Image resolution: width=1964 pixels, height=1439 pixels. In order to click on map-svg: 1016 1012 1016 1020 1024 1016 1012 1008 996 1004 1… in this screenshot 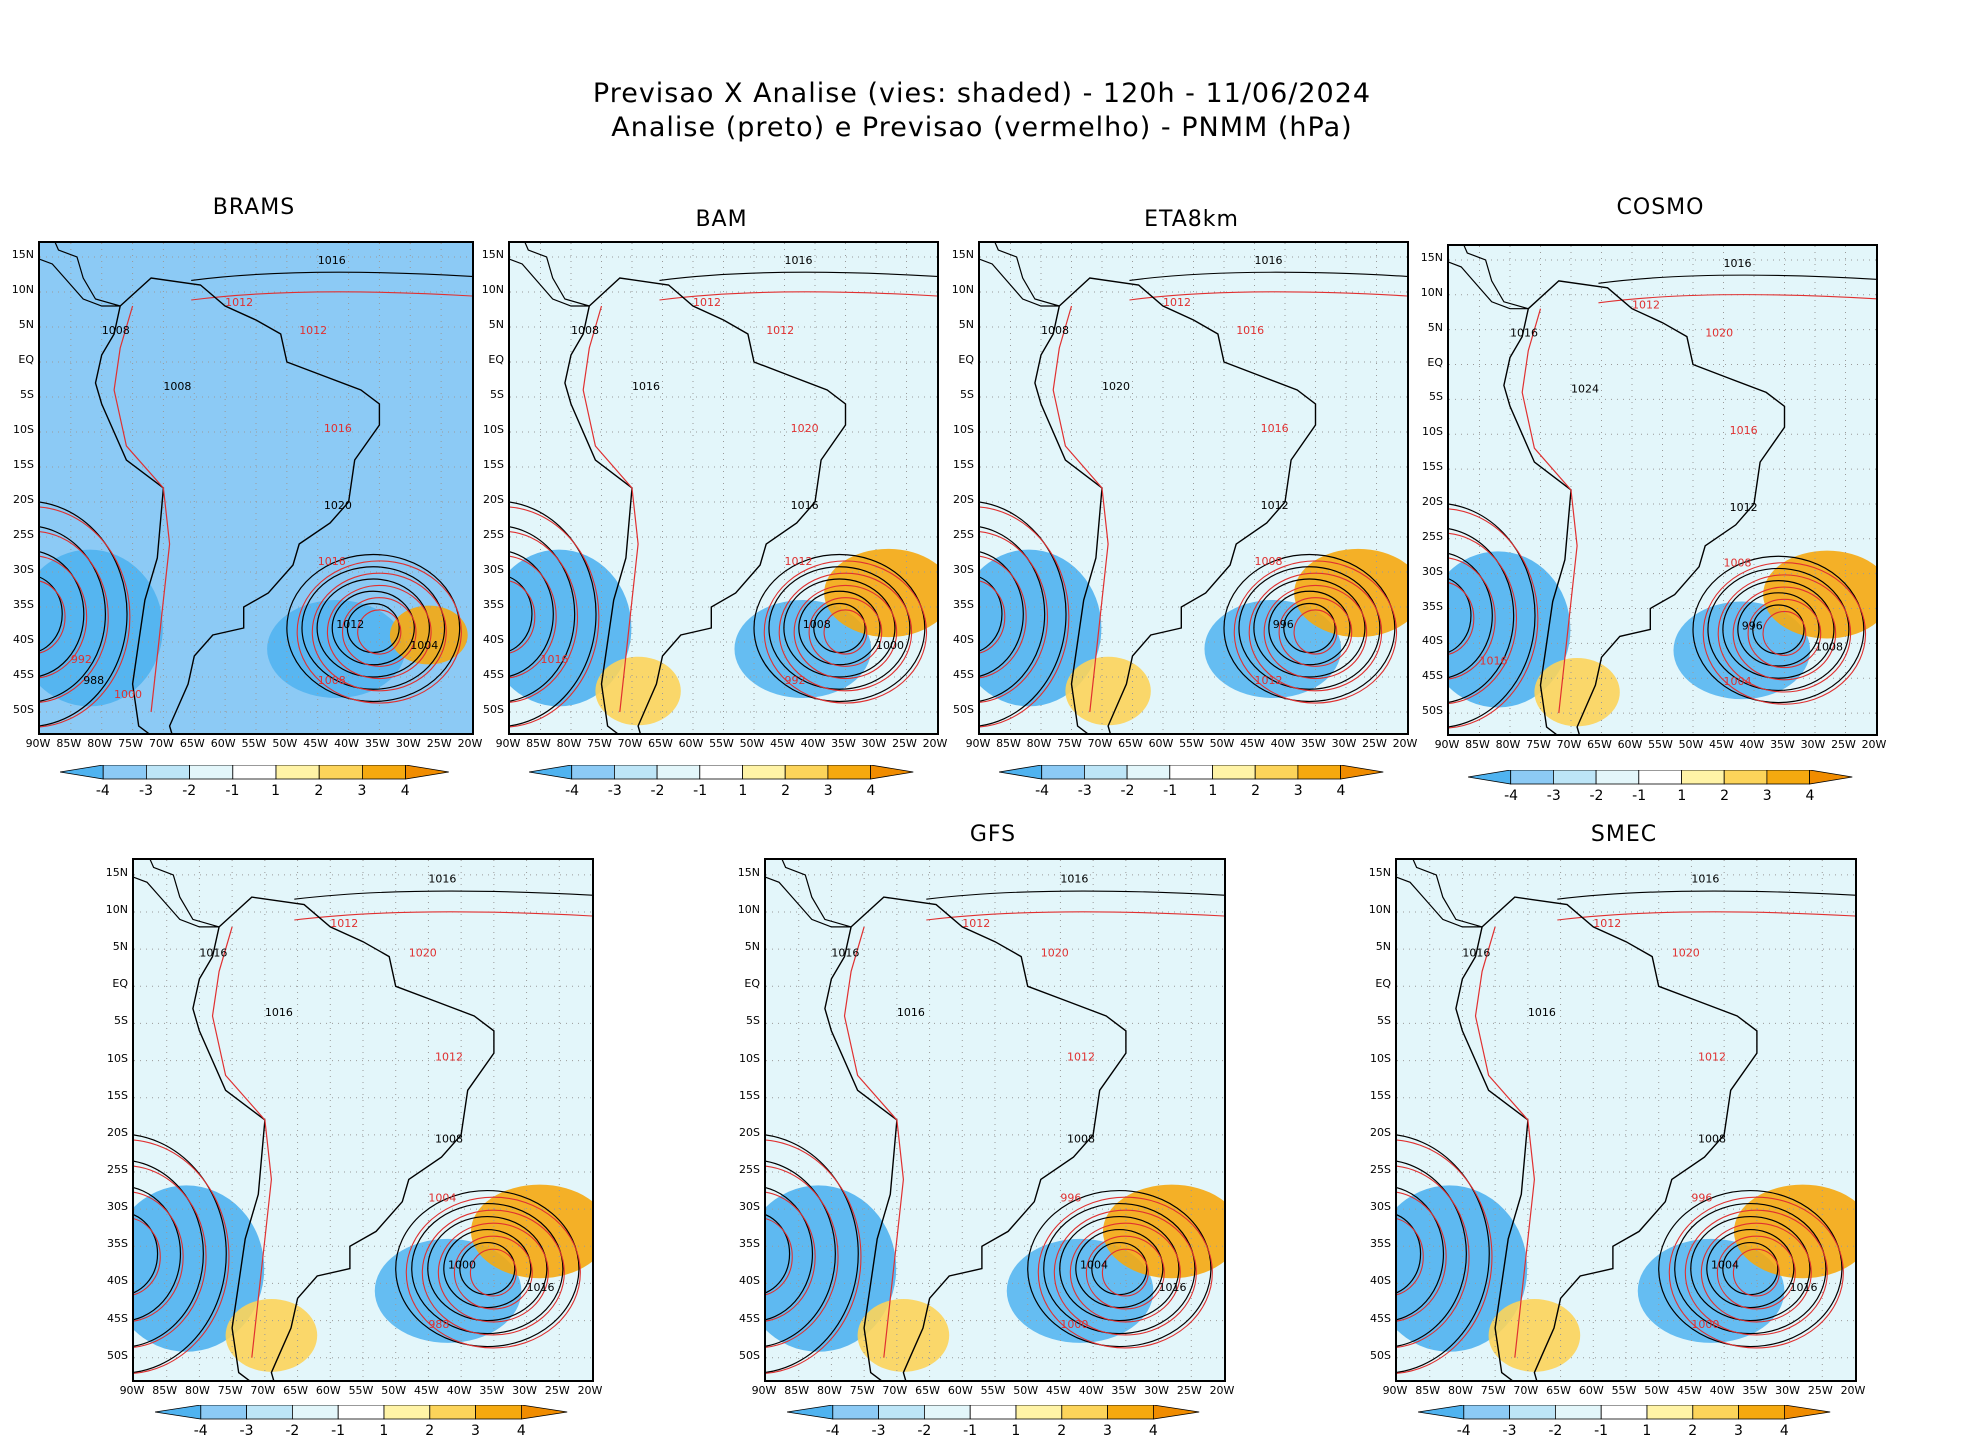, I will do `click(1662, 490)`.